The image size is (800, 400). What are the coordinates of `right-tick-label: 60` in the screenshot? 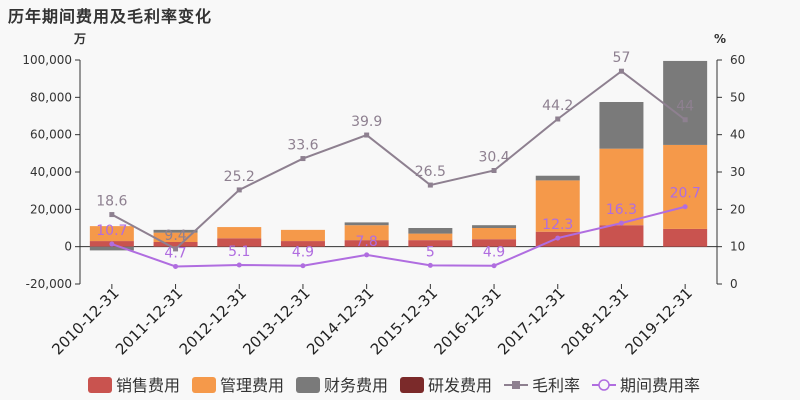 It's located at (737, 60).